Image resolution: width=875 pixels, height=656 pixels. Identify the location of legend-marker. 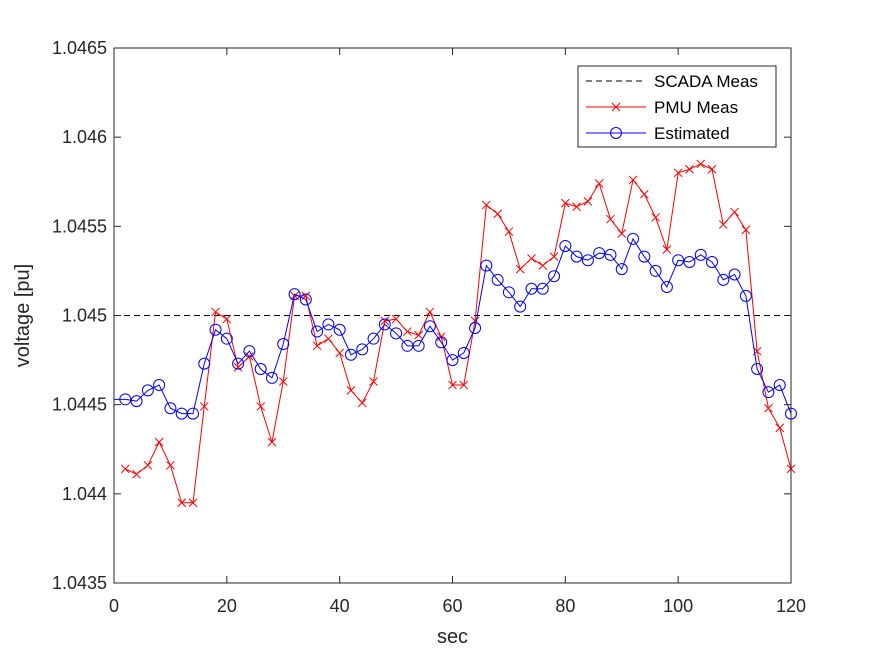
(616, 133).